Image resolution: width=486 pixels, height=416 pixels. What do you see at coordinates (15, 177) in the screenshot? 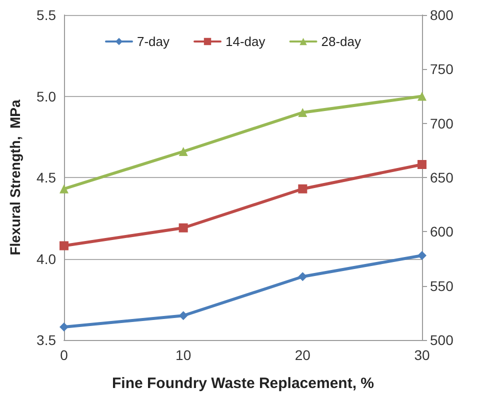
I see `y-axis-title: Flexural Strength, MPa` at bounding box center [15, 177].